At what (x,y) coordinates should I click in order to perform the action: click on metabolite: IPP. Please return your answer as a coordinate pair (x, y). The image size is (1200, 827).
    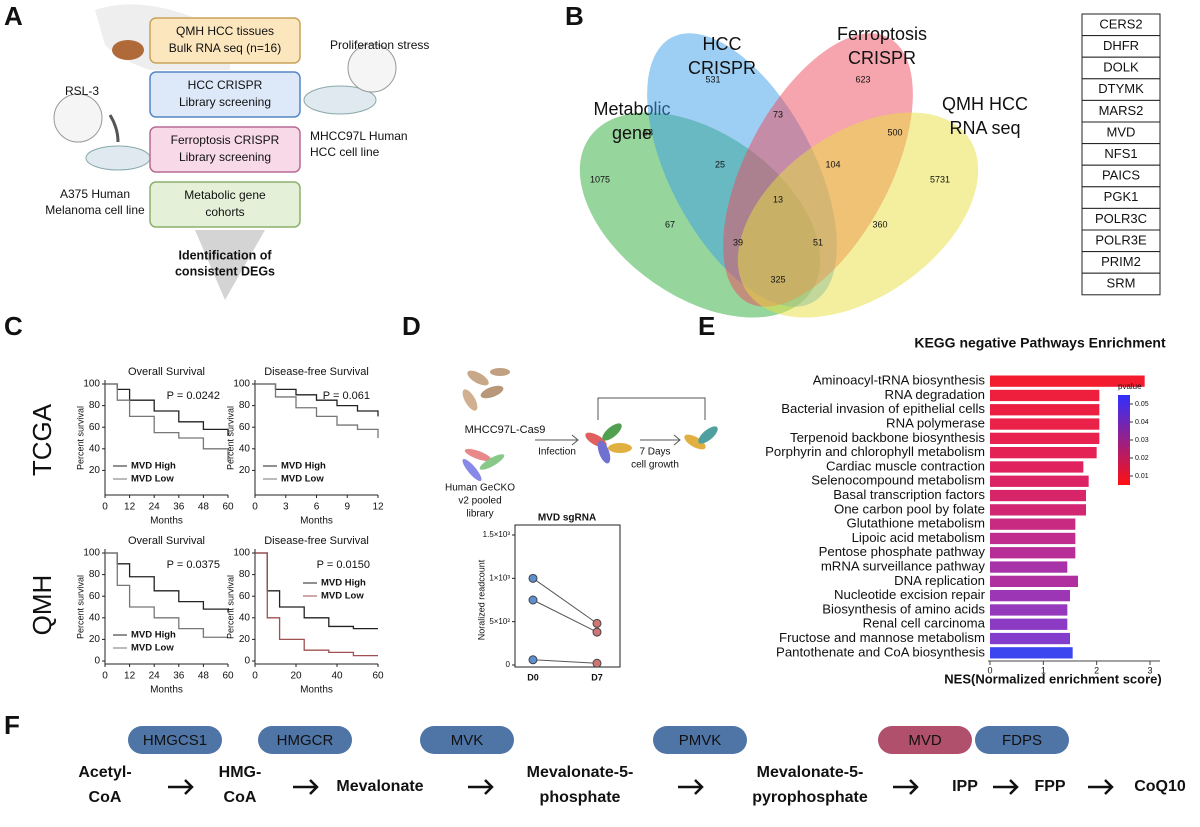
    Looking at the image, I should click on (965, 786).